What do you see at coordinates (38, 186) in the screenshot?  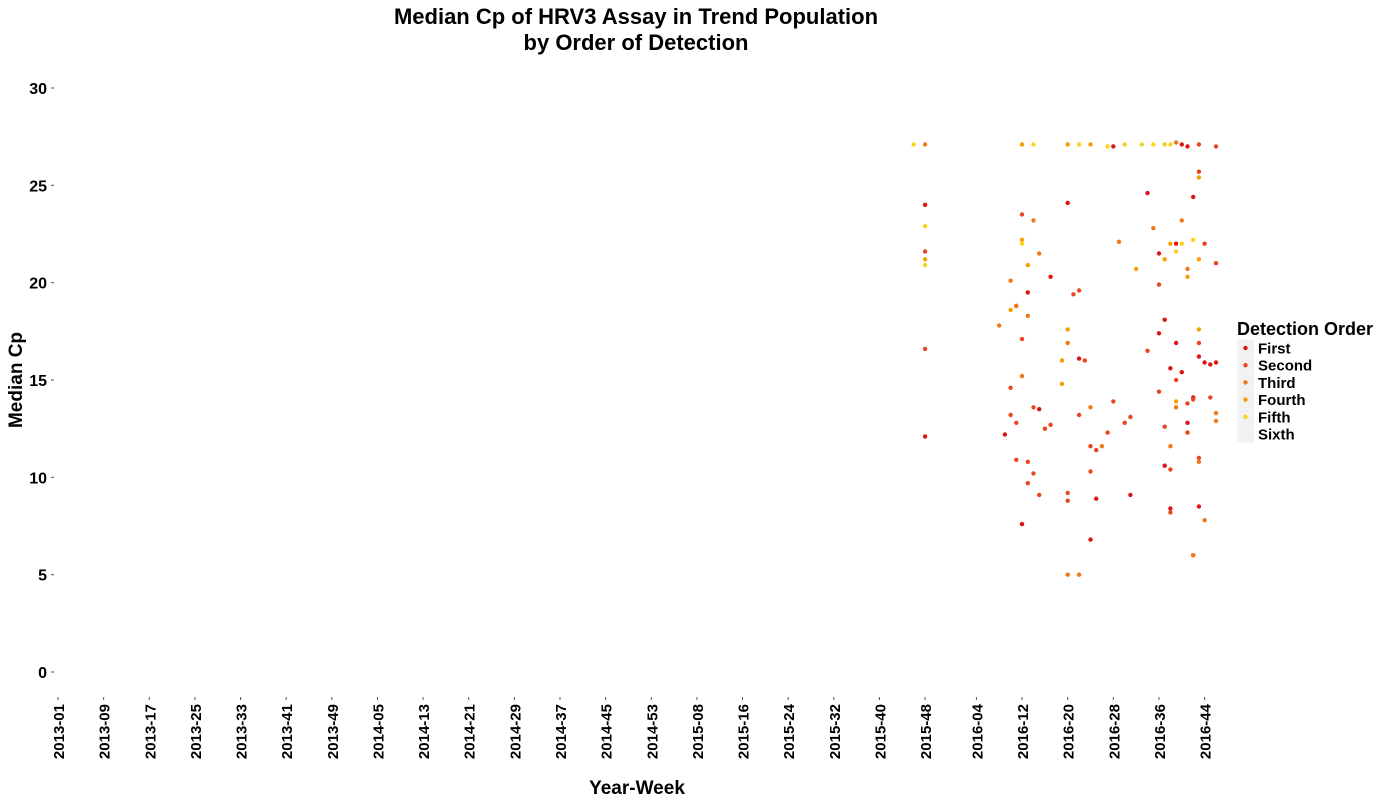 I see `y-tick-label: 25` at bounding box center [38, 186].